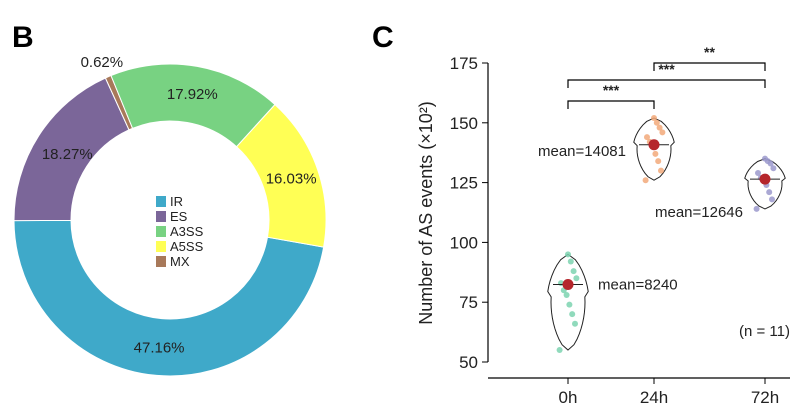 The width and height of the screenshot is (809, 416). Describe the element at coordinates (161, 246) in the screenshot. I see `legend-swatch-a5ss` at that location.